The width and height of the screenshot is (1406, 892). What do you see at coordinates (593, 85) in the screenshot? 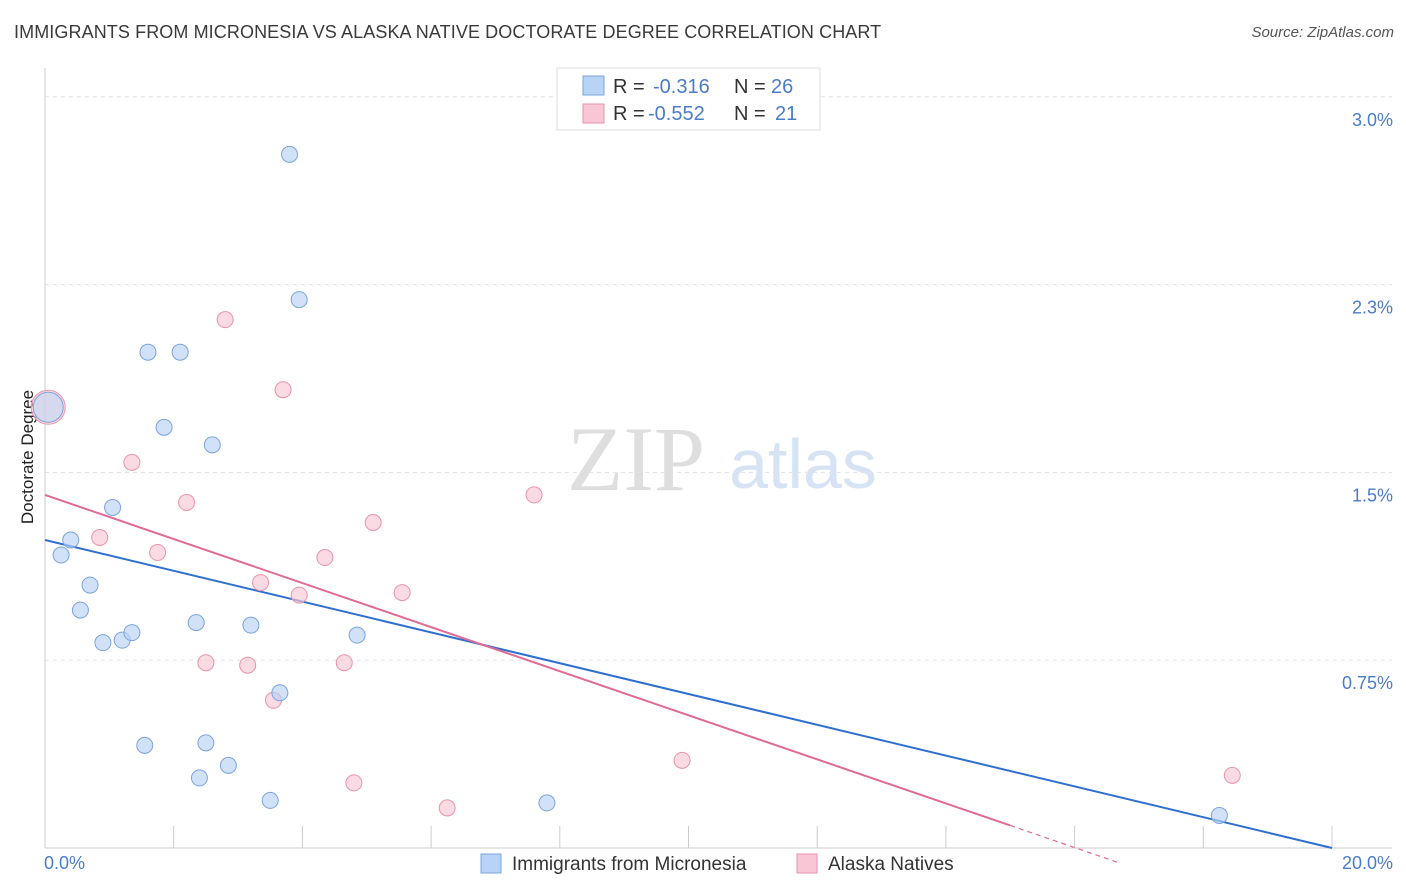
I see `stats-swatch-blue` at bounding box center [593, 85].